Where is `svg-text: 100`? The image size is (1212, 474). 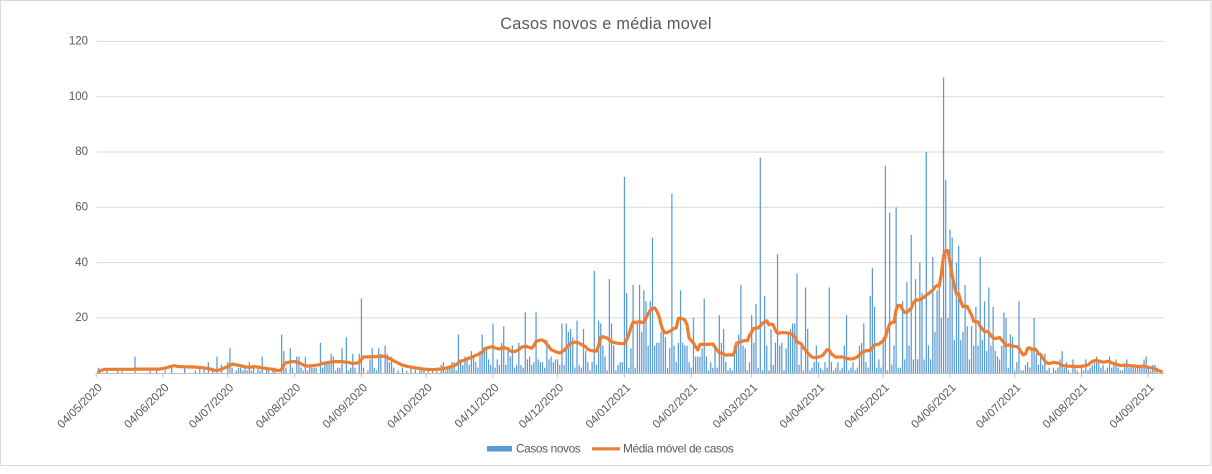
svg-text: 100 is located at coordinates (78, 97).